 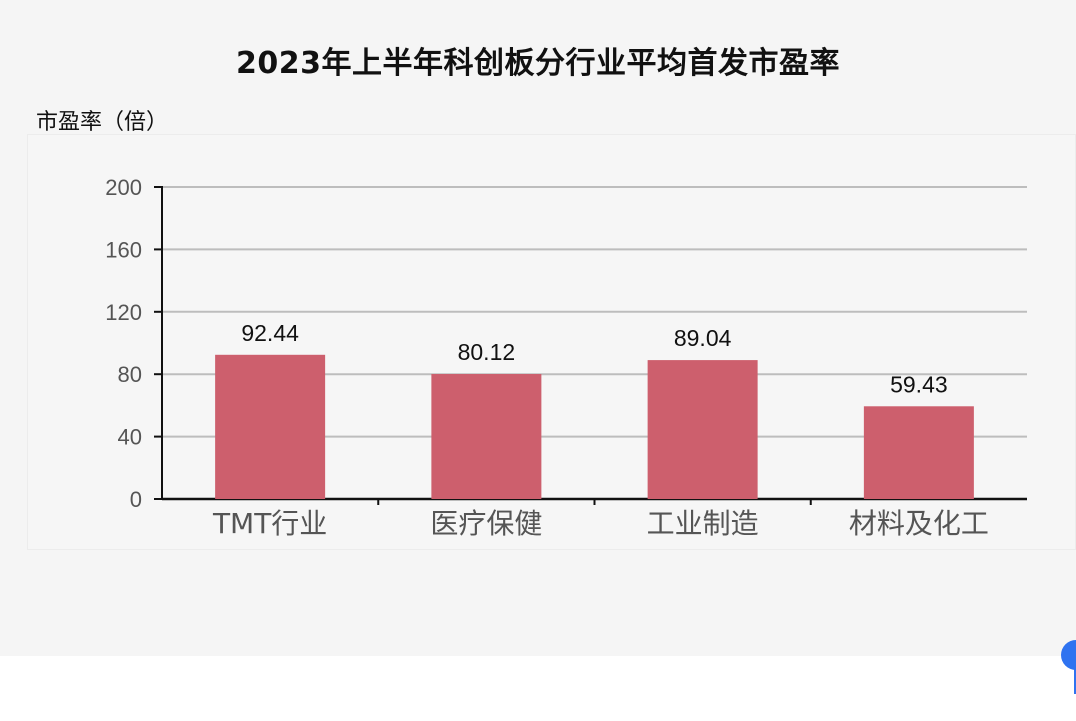 I want to click on y-tick-label: 0, so click(x=136, y=499).